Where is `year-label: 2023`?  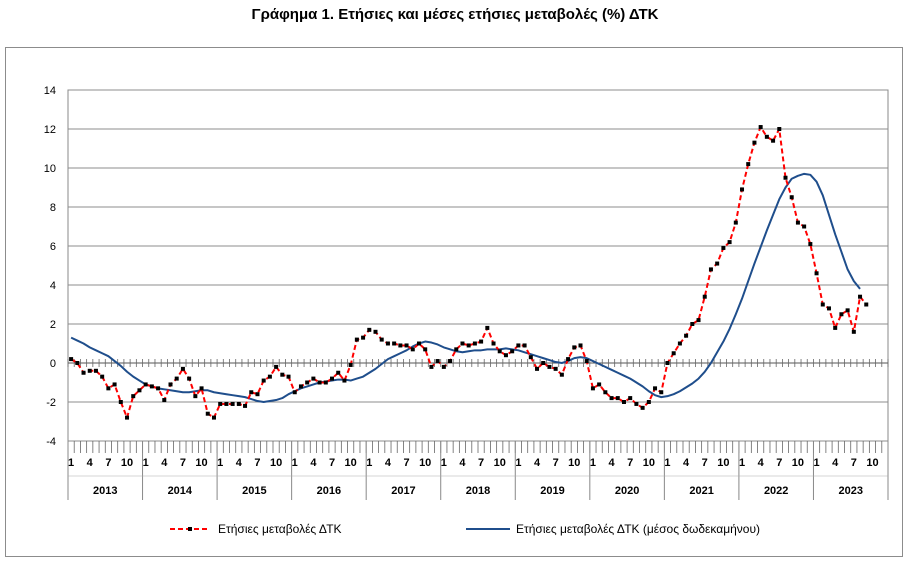
year-label: 2023 is located at coordinates (850, 491).